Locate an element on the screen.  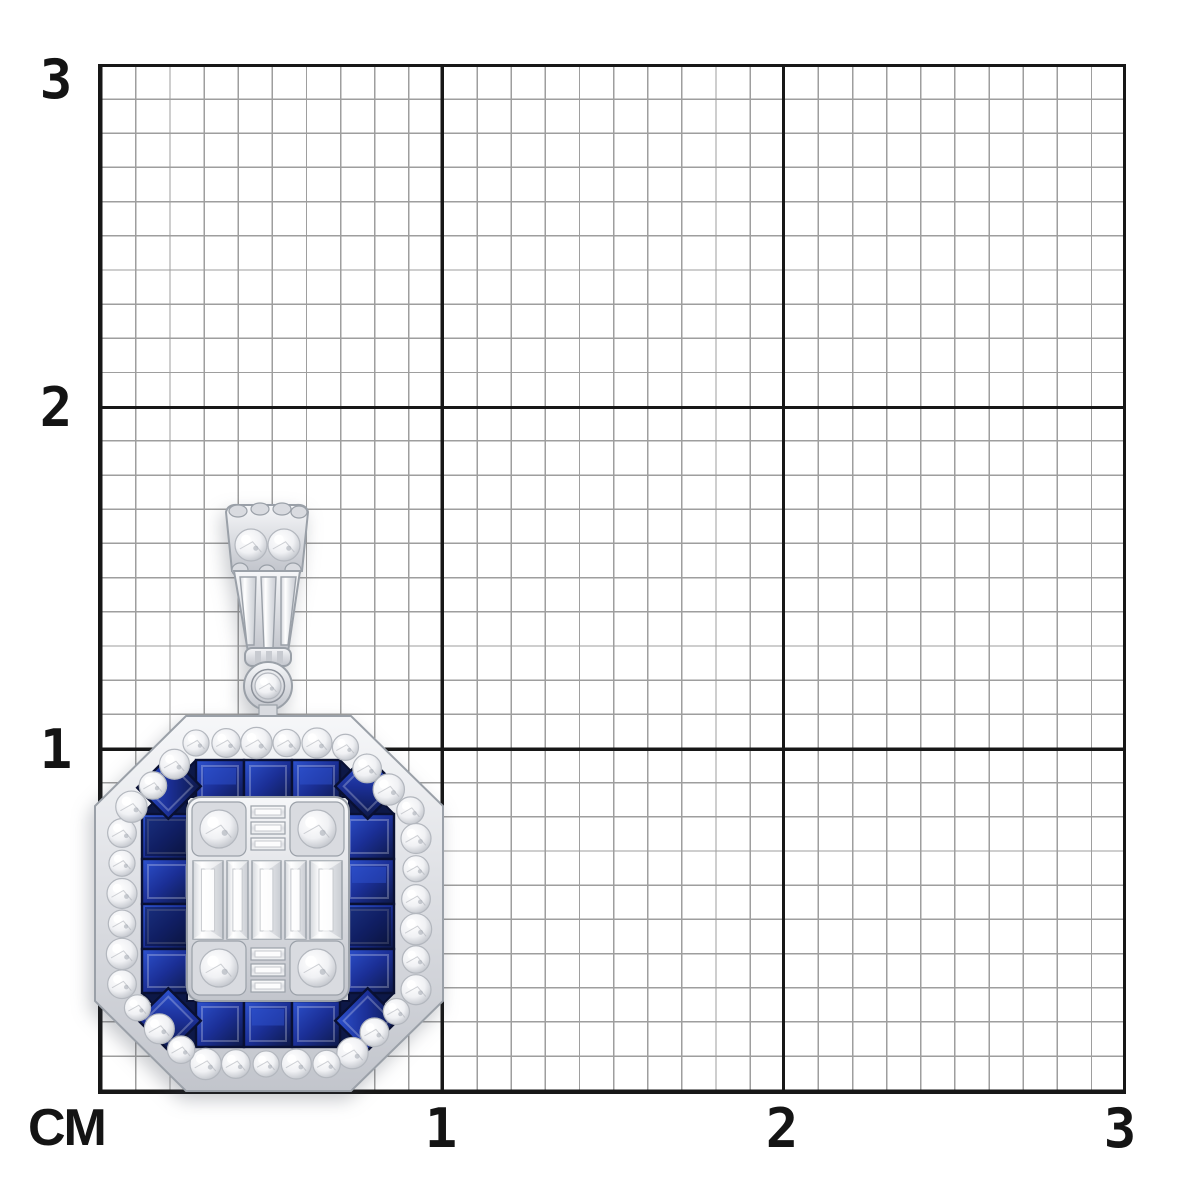
bezel-rim is located at coordinates (268, 686).